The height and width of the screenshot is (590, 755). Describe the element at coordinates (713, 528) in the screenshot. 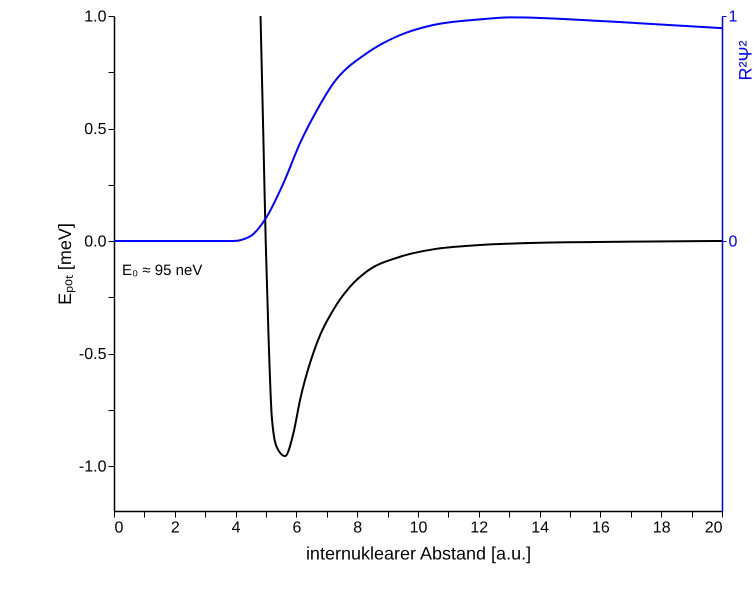

I see `x-tick-label: 20` at that location.